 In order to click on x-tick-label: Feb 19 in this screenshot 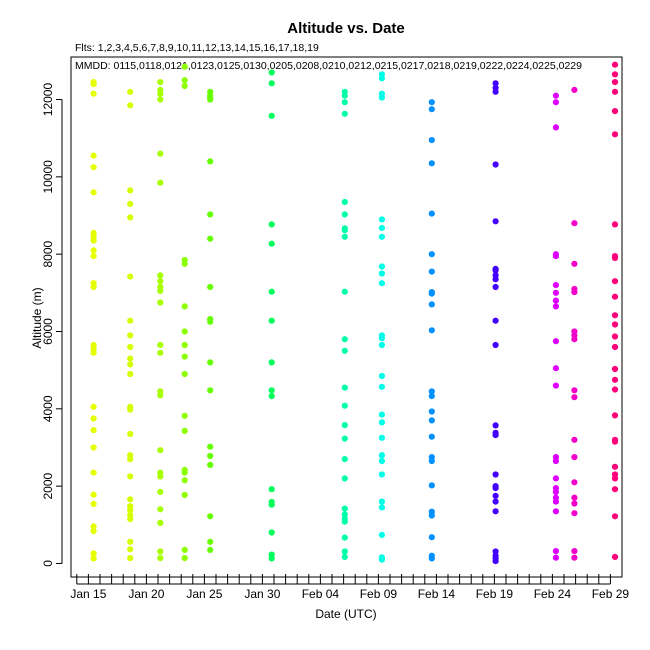, I will do `click(495, 594)`.